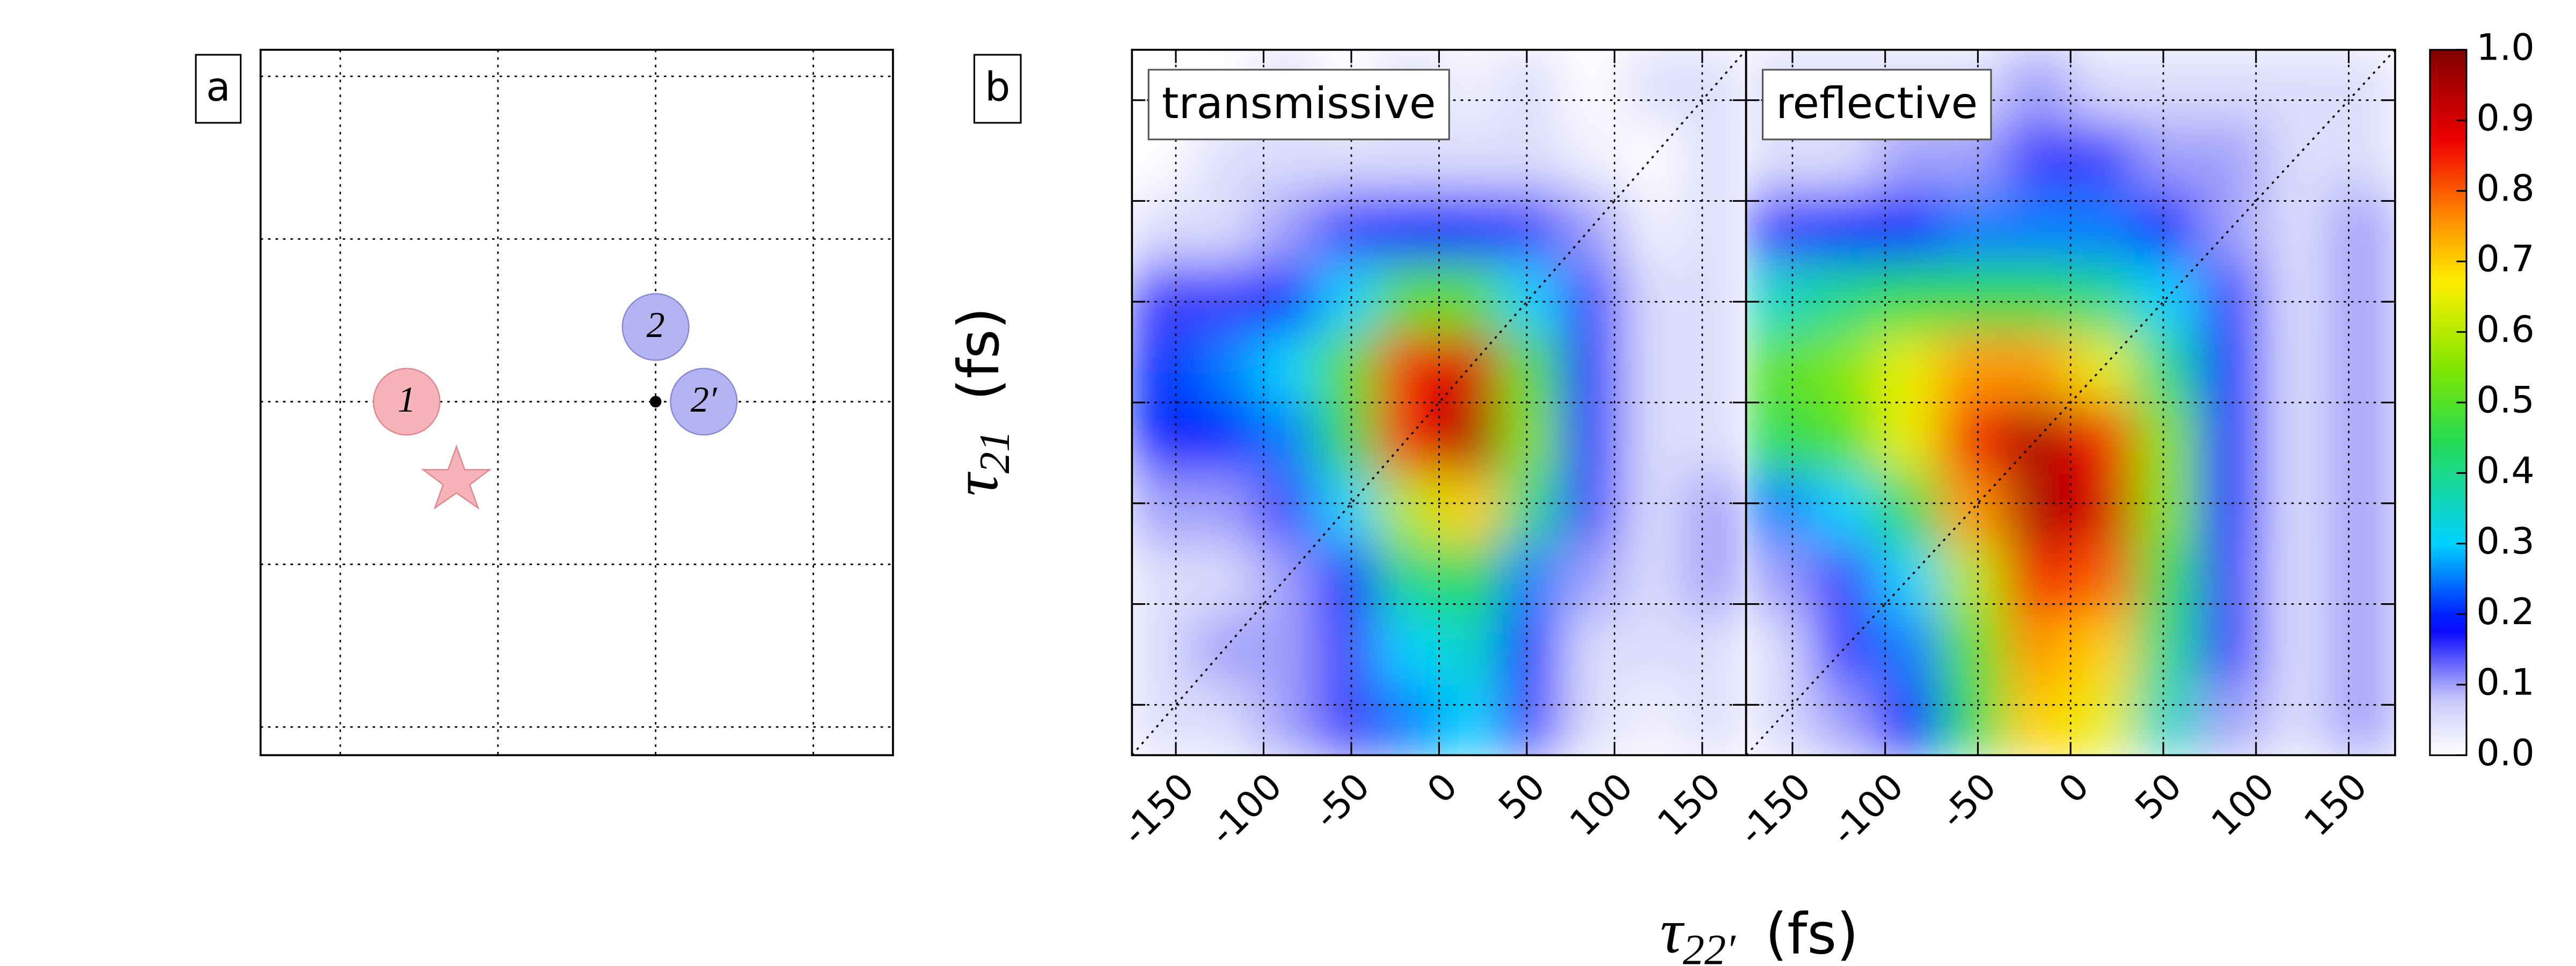 Image resolution: width=2576 pixels, height=966 pixels. Describe the element at coordinates (2336, 805) in the screenshot. I see `x-tick-label: 150` at that location.